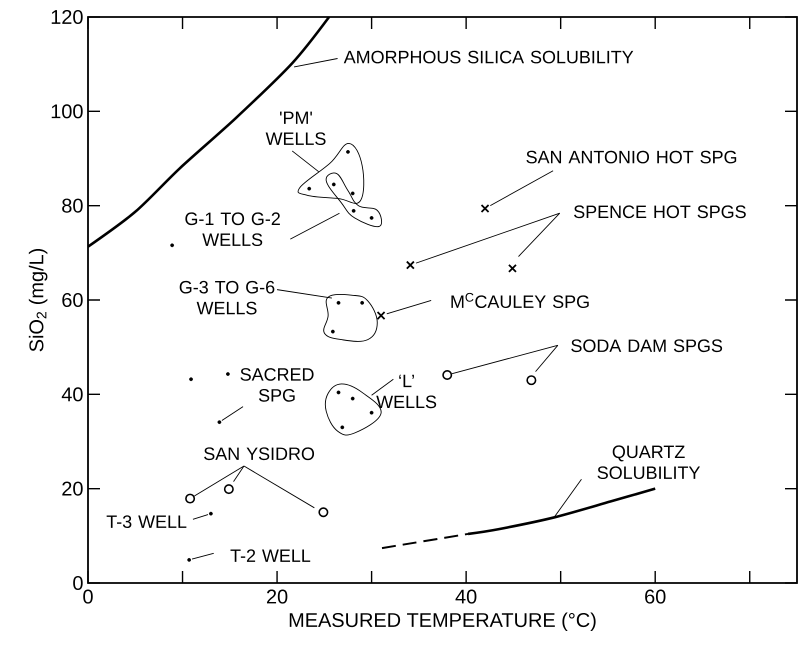  What do you see at coordinates (466, 597) in the screenshot?
I see `x-tick-label: 40` at bounding box center [466, 597].